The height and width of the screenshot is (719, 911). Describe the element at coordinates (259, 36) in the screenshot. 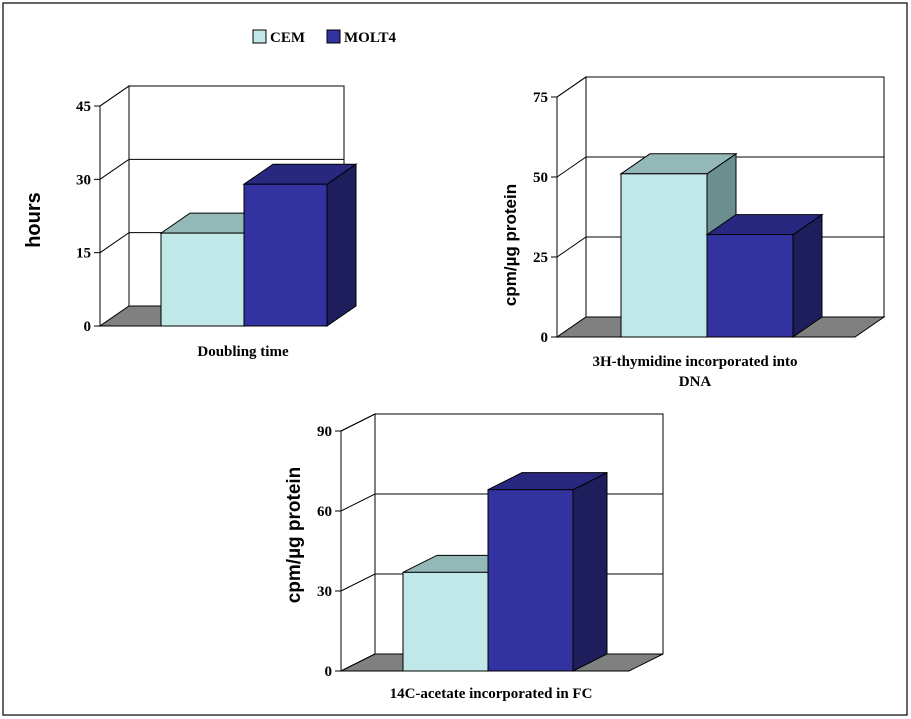

I see `legend-swatch-cem` at that location.